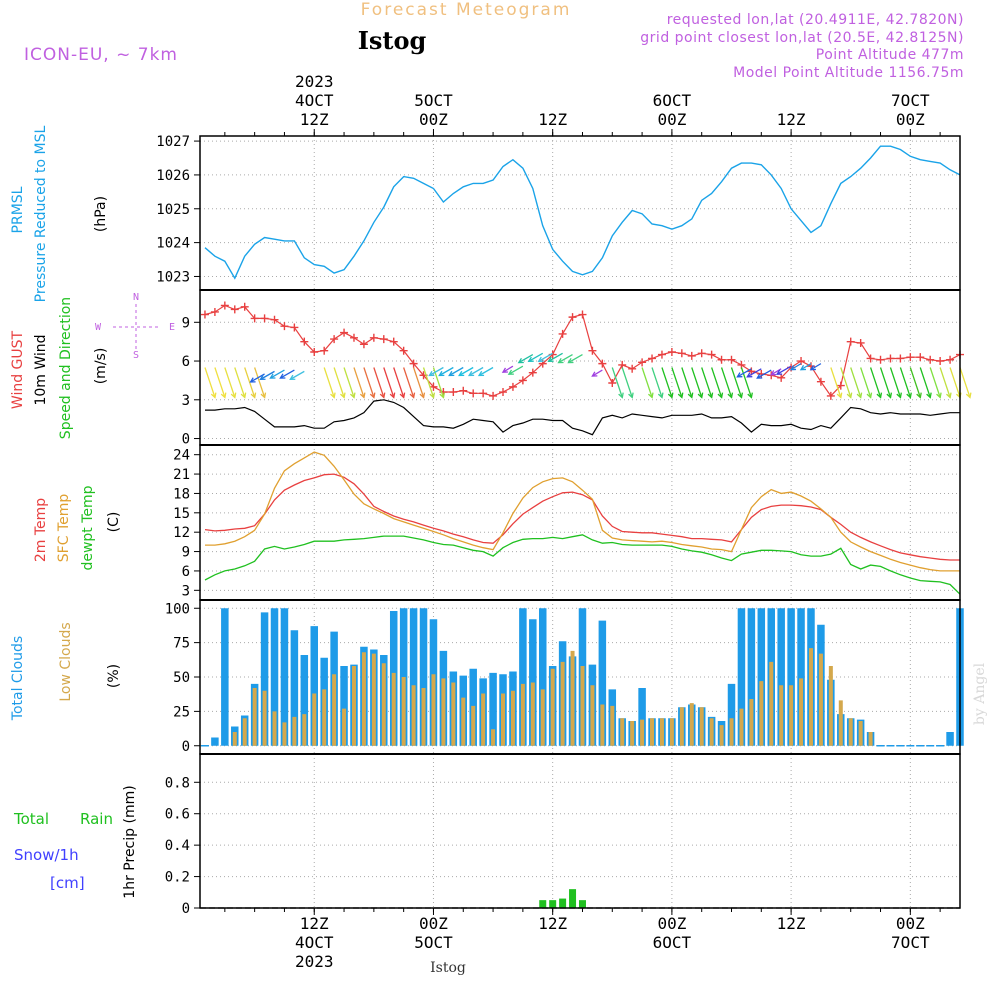 This screenshot has width=1000, height=1000. What do you see at coordinates (448, 968) in the screenshot?
I see `footer-station: Istog` at bounding box center [448, 968].